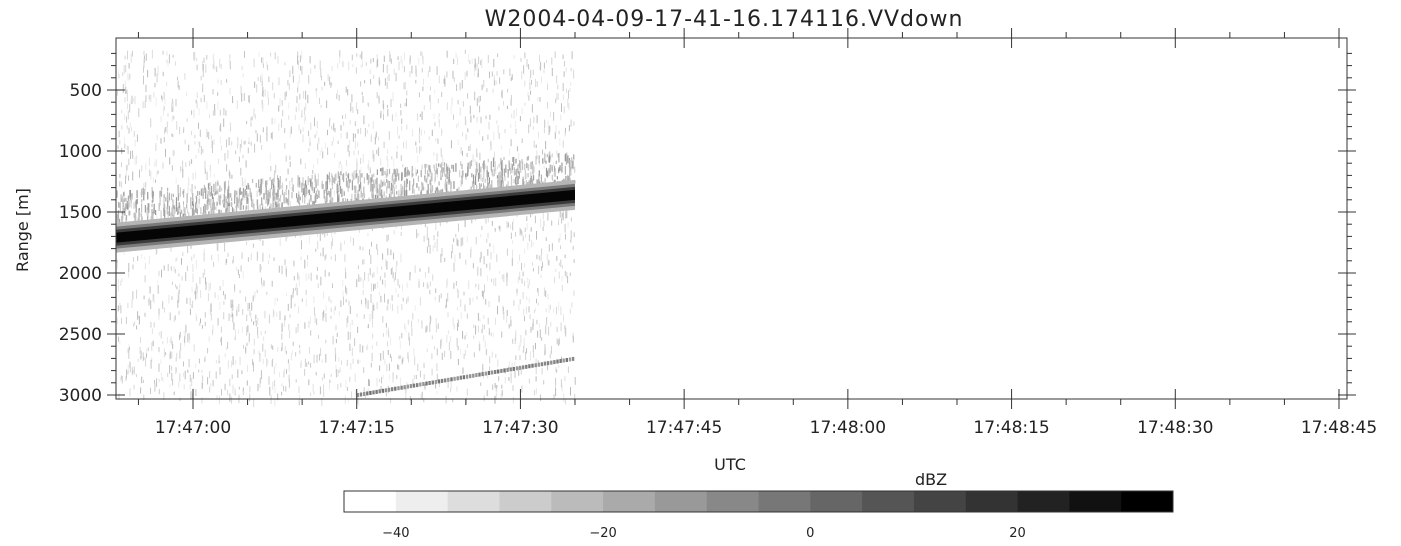  Describe the element at coordinates (520, 428) in the screenshot. I see `x-tick-label: 17:47:30` at that location.